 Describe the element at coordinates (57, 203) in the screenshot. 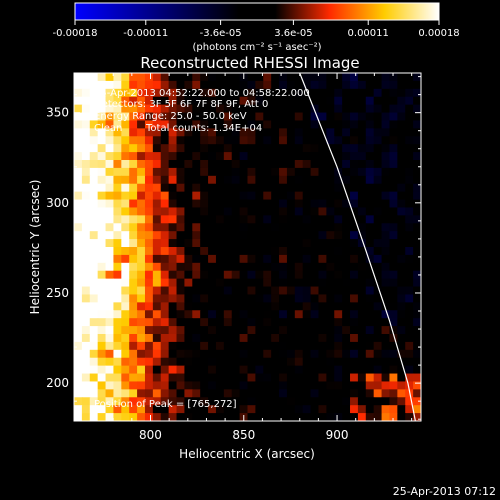

I see `y-tick-label: 300` at that location.